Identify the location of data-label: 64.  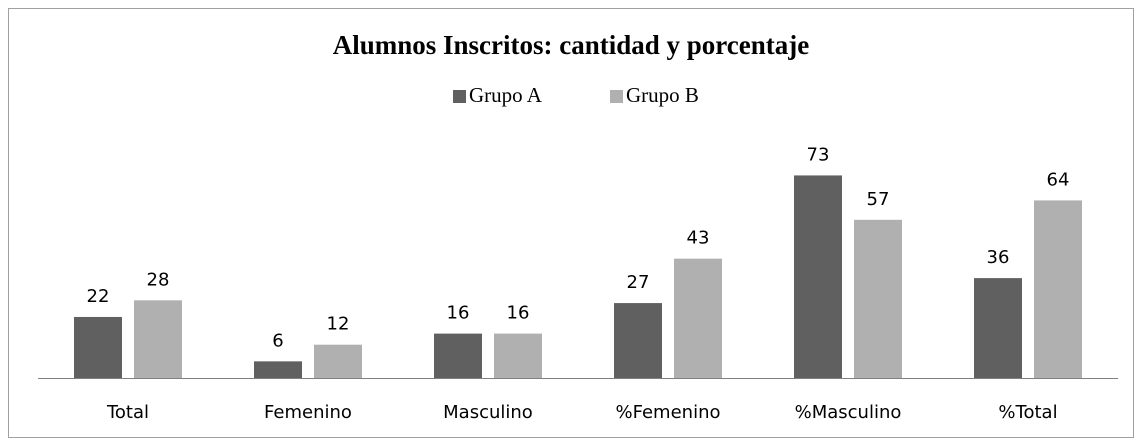
(1058, 179).